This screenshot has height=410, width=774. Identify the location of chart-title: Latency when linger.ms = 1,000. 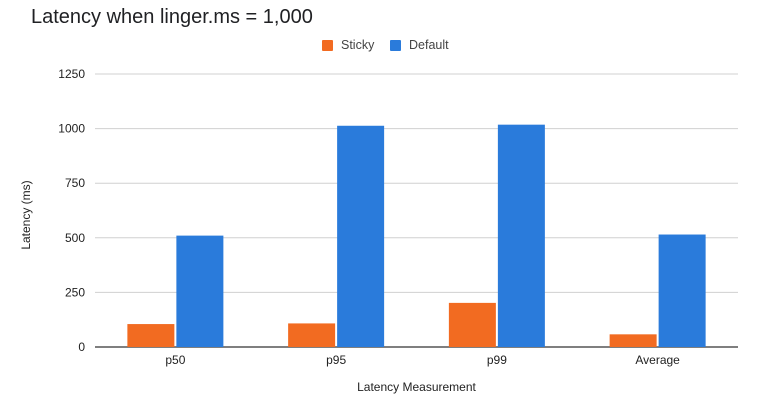
(172, 17).